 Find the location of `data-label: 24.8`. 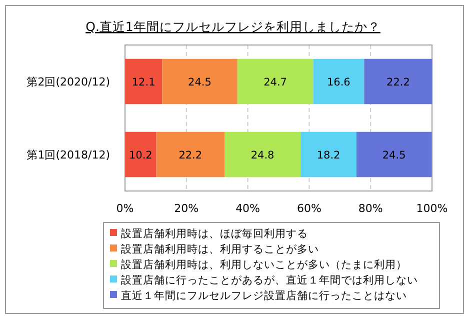

data-label: 24.8 is located at coordinates (262, 156).